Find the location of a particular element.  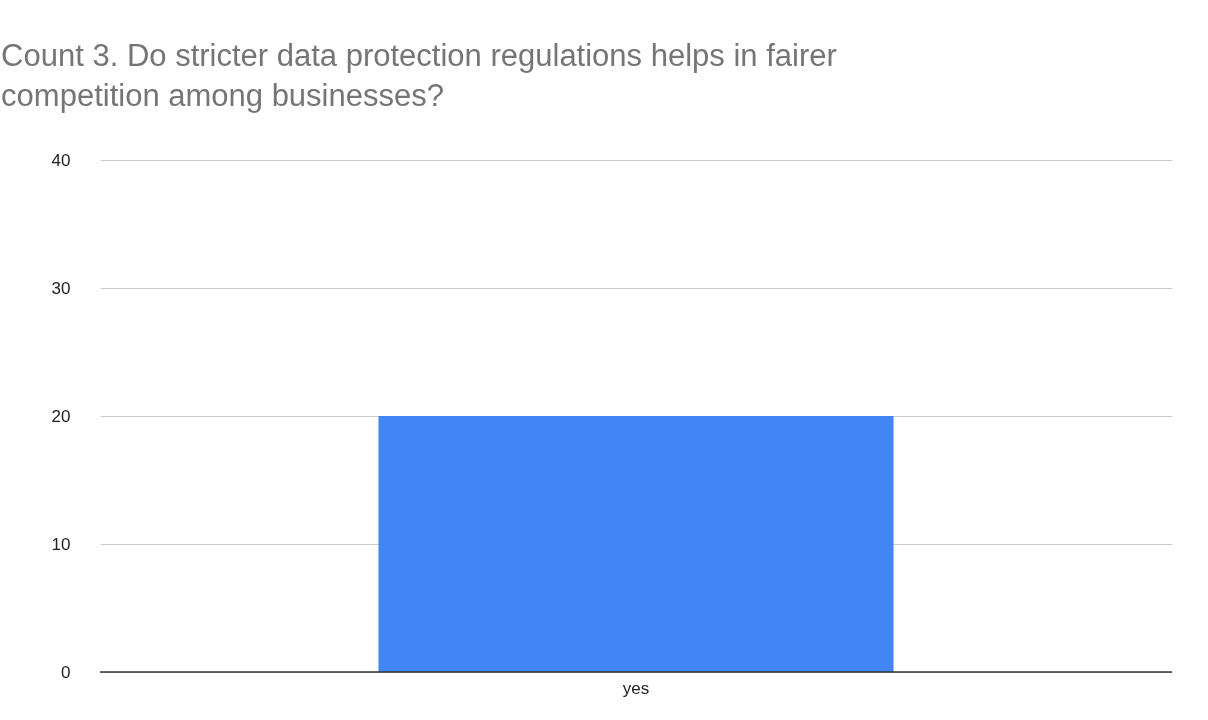

y-tick-label: 20 is located at coordinates (61, 416).